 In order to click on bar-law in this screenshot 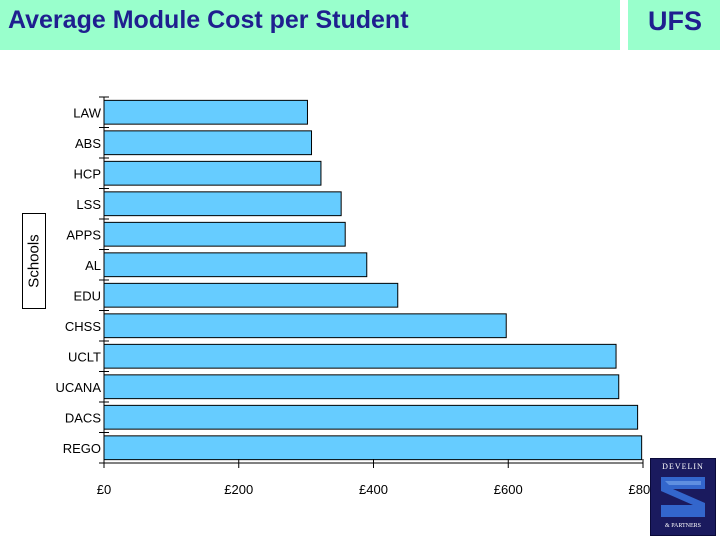, I will do `click(205, 112)`.